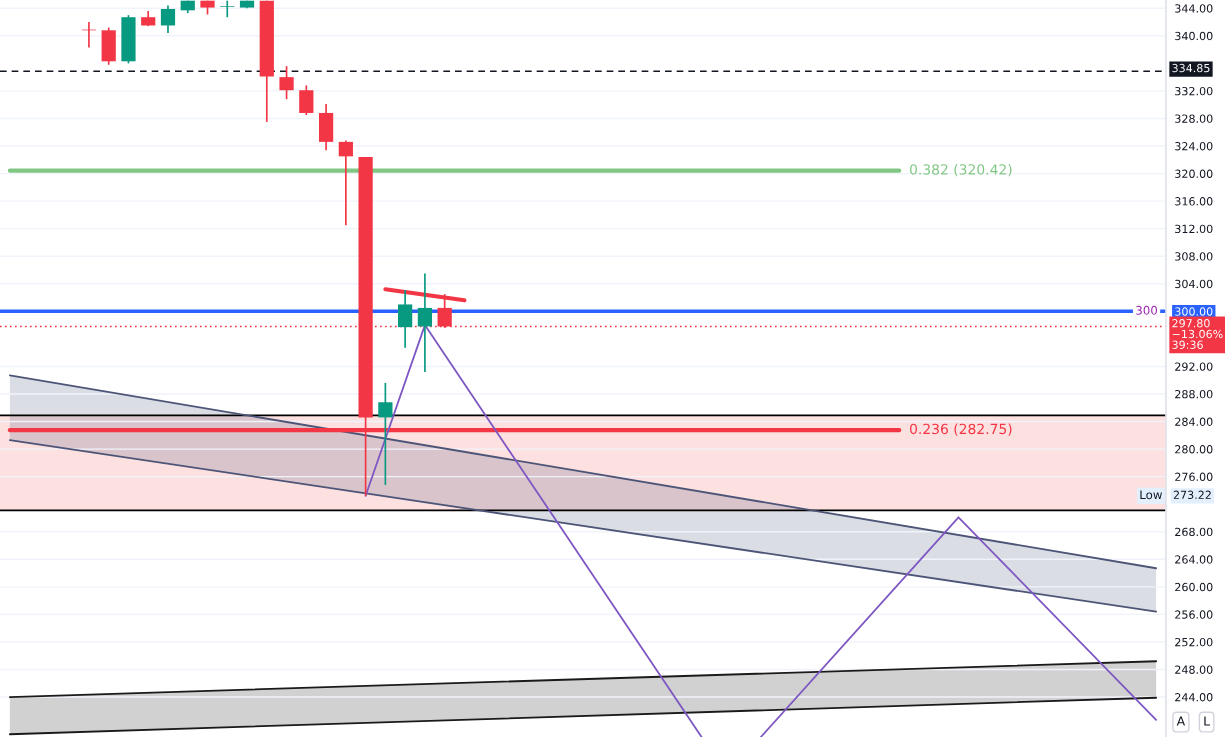 The width and height of the screenshot is (1225, 737). What do you see at coordinates (1191, 68) in the screenshot?
I see `ref-line-label: 334.85` at bounding box center [1191, 68].